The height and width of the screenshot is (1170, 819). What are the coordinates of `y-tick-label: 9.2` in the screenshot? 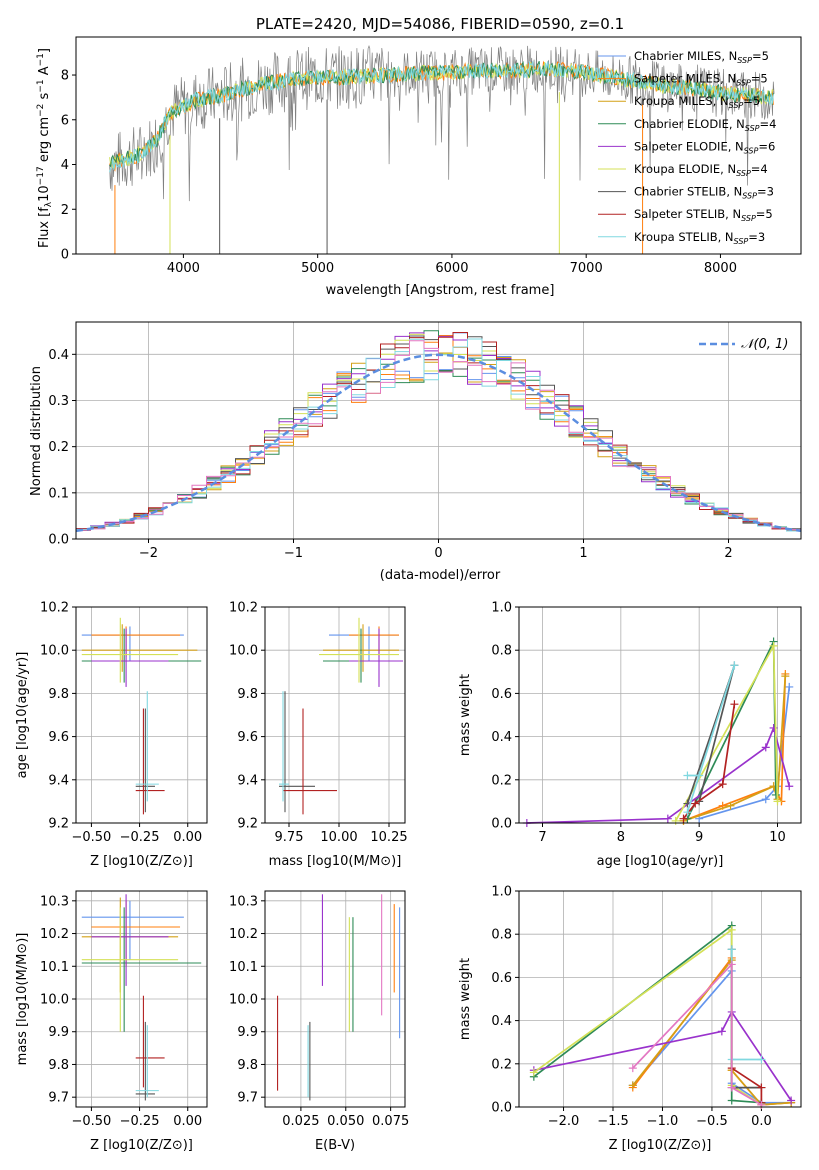 It's located at (58, 824).